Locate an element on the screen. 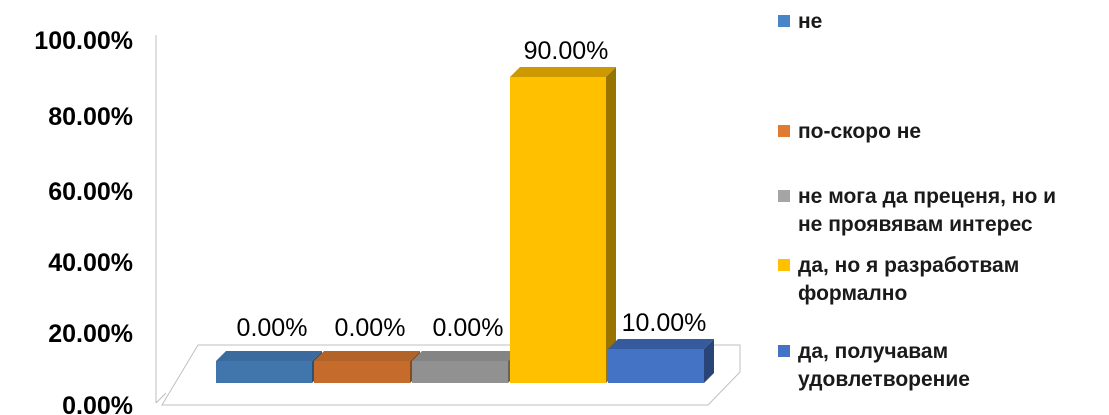  y-tick-label: 0.00% is located at coordinates (97, 403).